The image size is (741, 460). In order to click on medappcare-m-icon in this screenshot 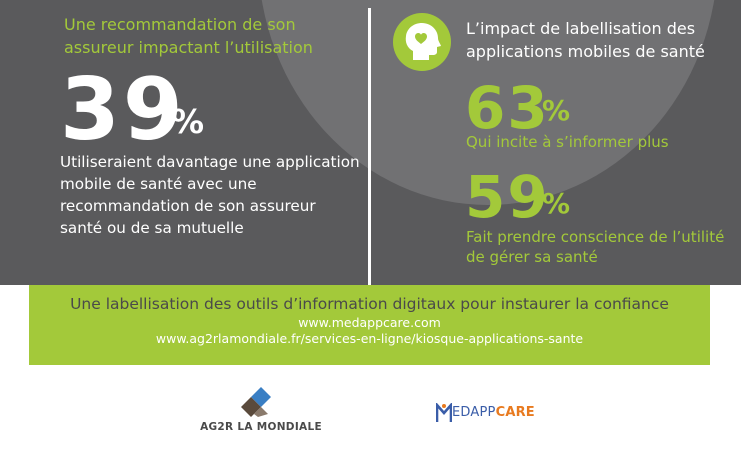, I will do `click(444, 412)`.